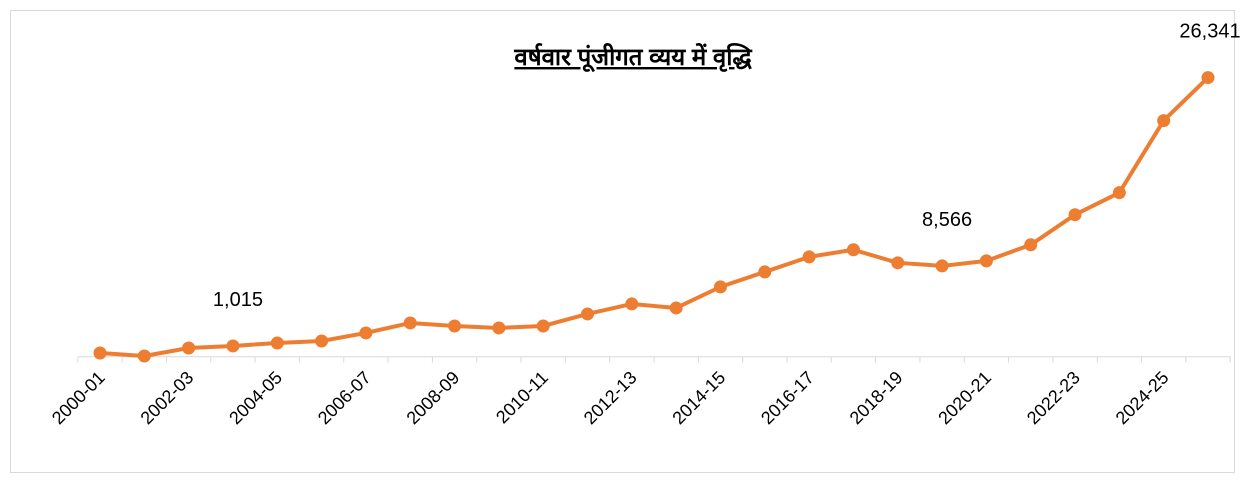 This screenshot has height=483, width=1245. Describe the element at coordinates (632, 58) in the screenshot. I see `chart-title: वर्षवार पूंजीगत व्यय में वृद्धि` at that location.